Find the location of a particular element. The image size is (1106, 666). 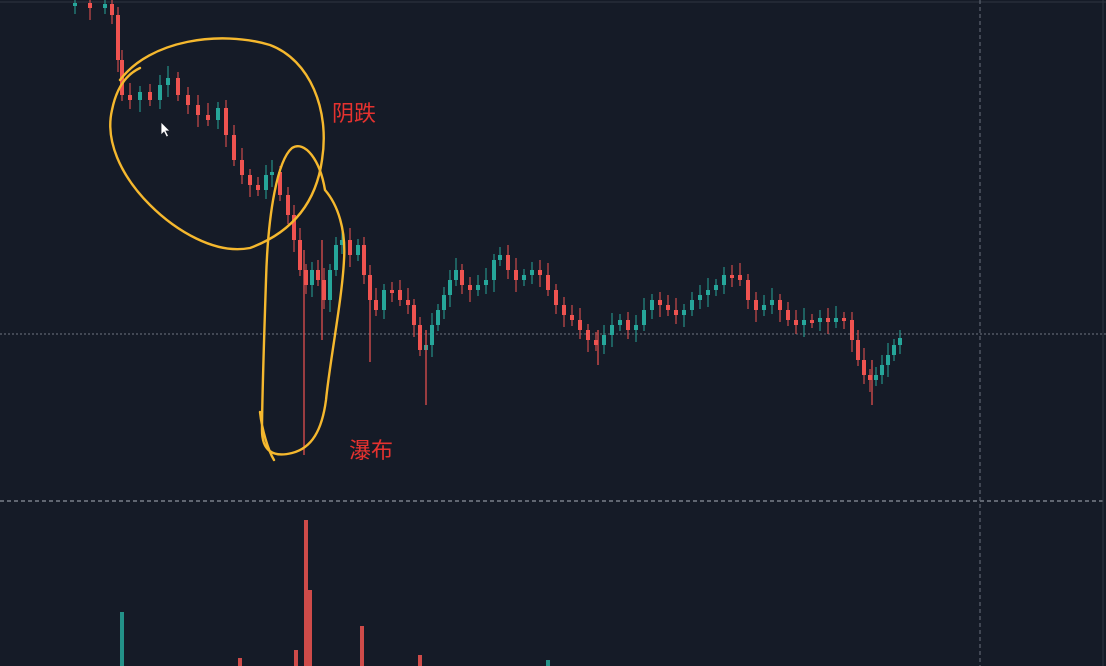

volume-bars-group is located at coordinates (335, 593).